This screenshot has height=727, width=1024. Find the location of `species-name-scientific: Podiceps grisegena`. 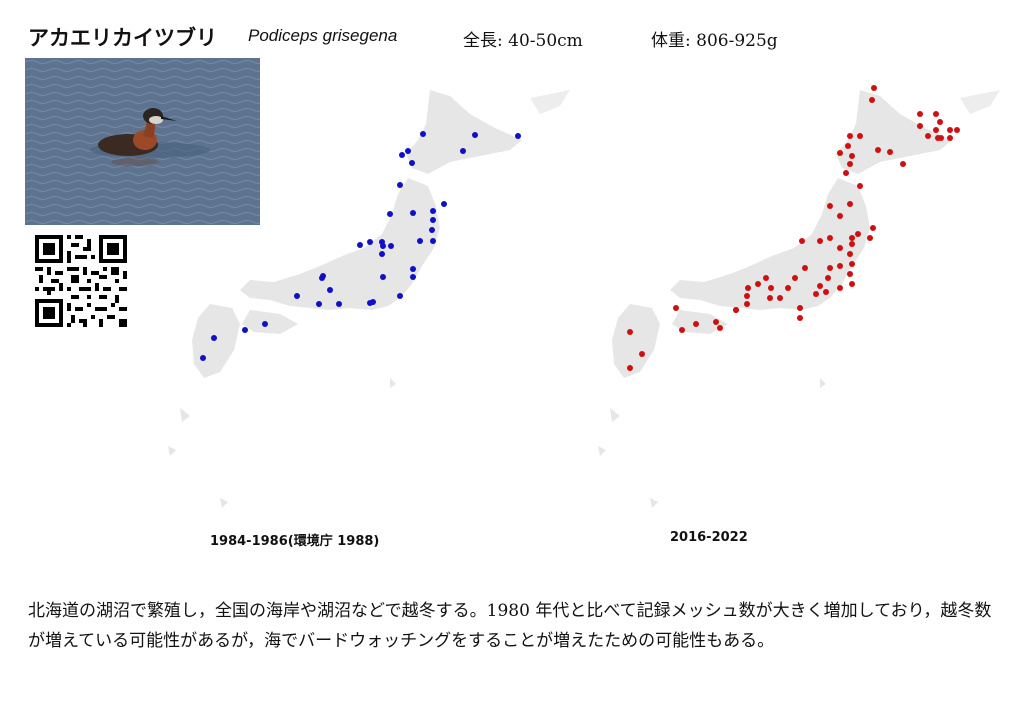

species-name-scientific: Podiceps grisegena is located at coordinates (323, 35).